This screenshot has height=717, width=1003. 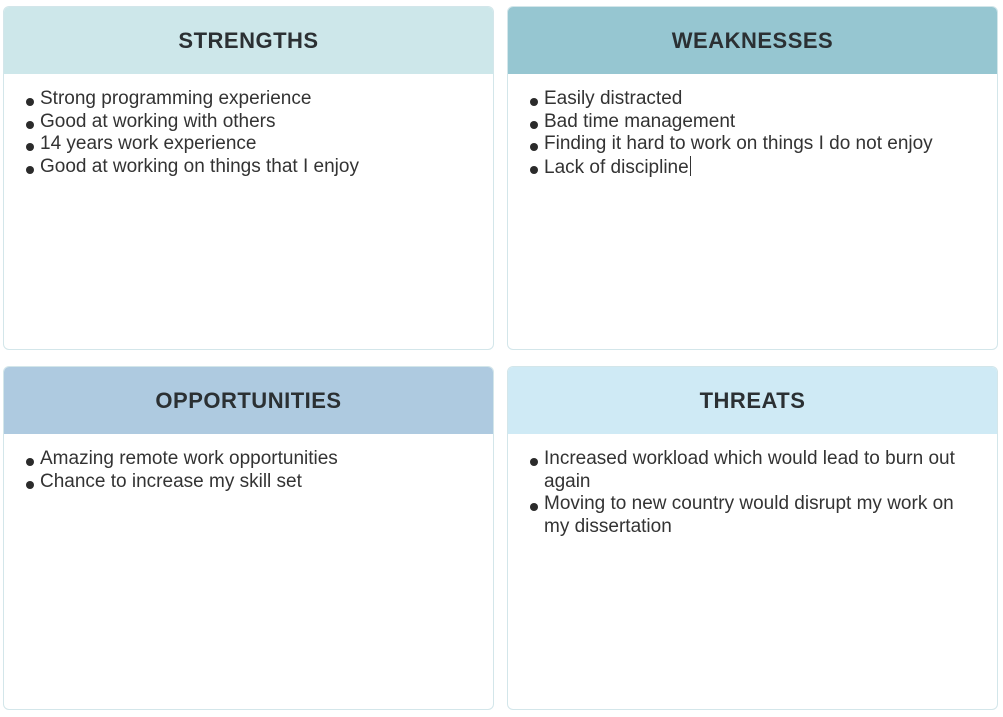 I want to click on weaknesses-header: WEAKNESSES, so click(x=752, y=40).